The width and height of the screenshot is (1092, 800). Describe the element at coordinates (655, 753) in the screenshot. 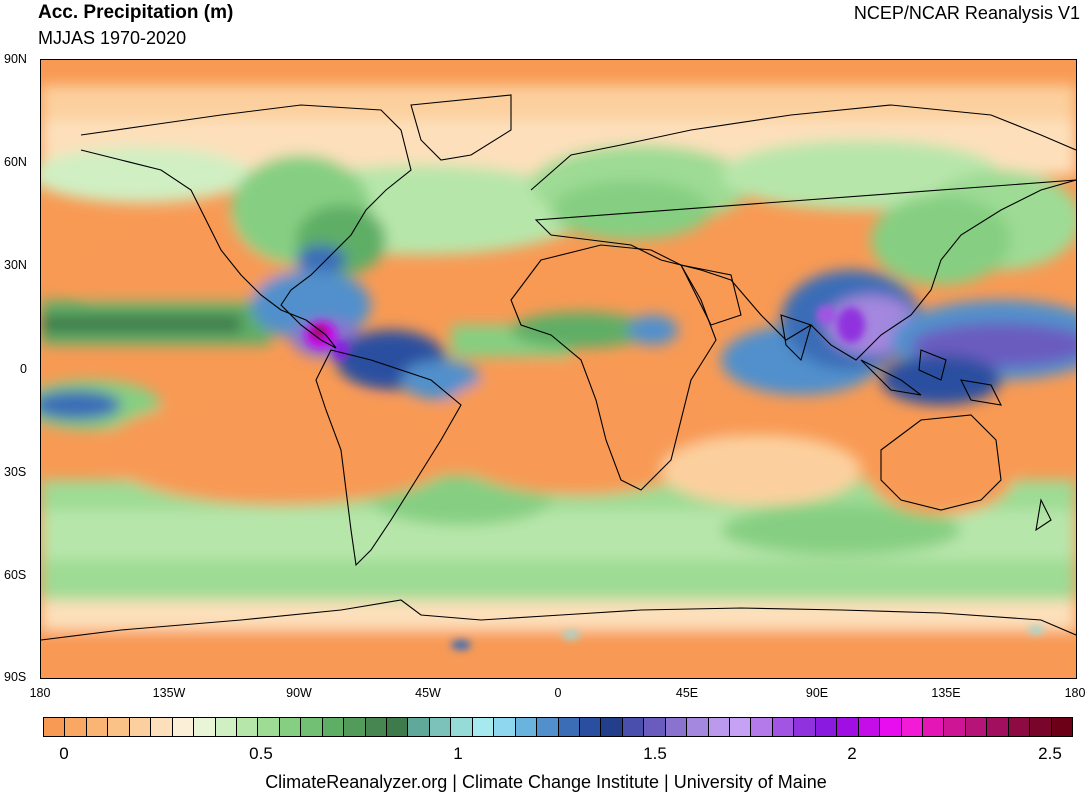

I see `colorbar-label-1-5: 1.5` at that location.